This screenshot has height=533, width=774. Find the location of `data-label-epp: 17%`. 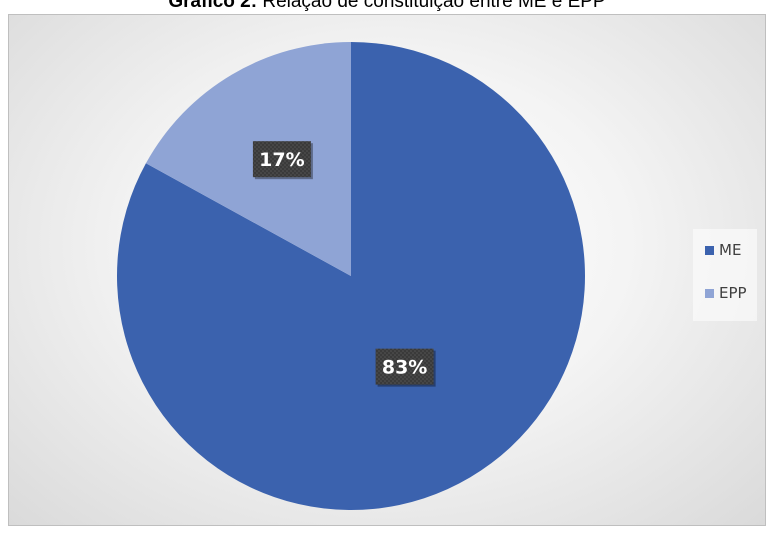

data-label-epp: 17% is located at coordinates (282, 160).